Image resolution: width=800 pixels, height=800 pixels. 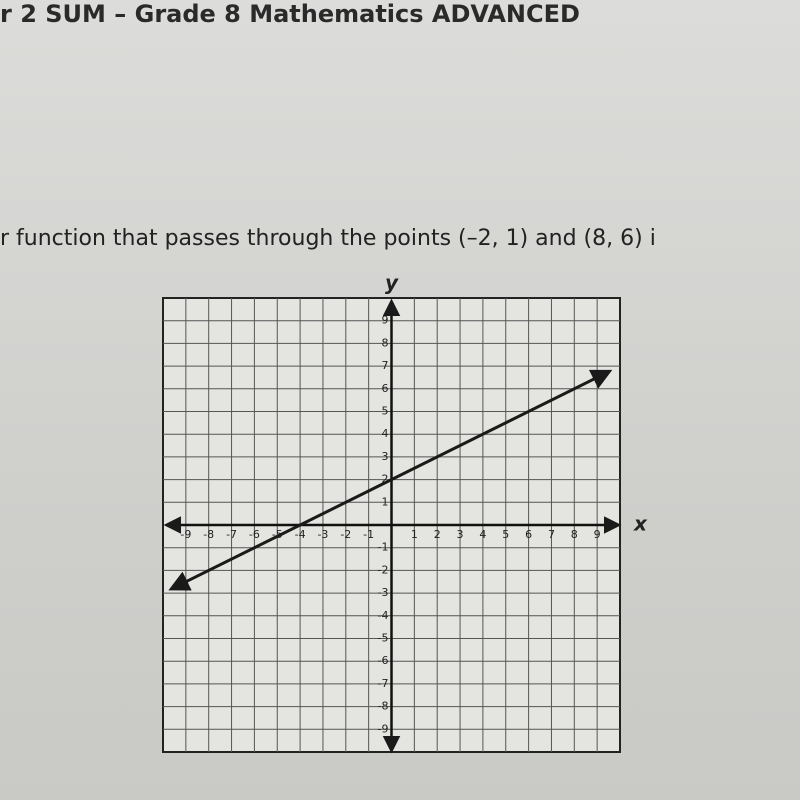 What do you see at coordinates (368, 534) in the screenshot?
I see `x-tick-label: -1` at bounding box center [368, 534].